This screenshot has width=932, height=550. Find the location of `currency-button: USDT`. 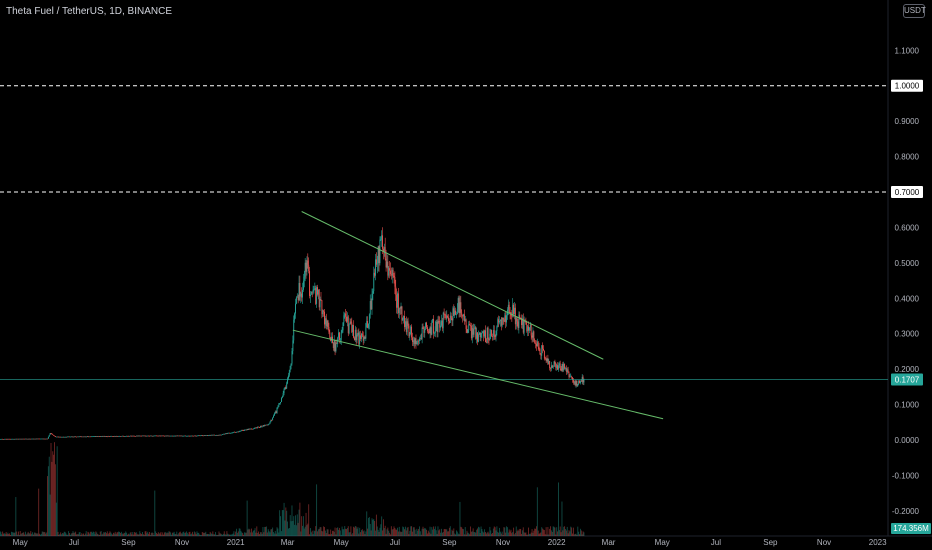

currency-button: USDT is located at coordinates (914, 11).